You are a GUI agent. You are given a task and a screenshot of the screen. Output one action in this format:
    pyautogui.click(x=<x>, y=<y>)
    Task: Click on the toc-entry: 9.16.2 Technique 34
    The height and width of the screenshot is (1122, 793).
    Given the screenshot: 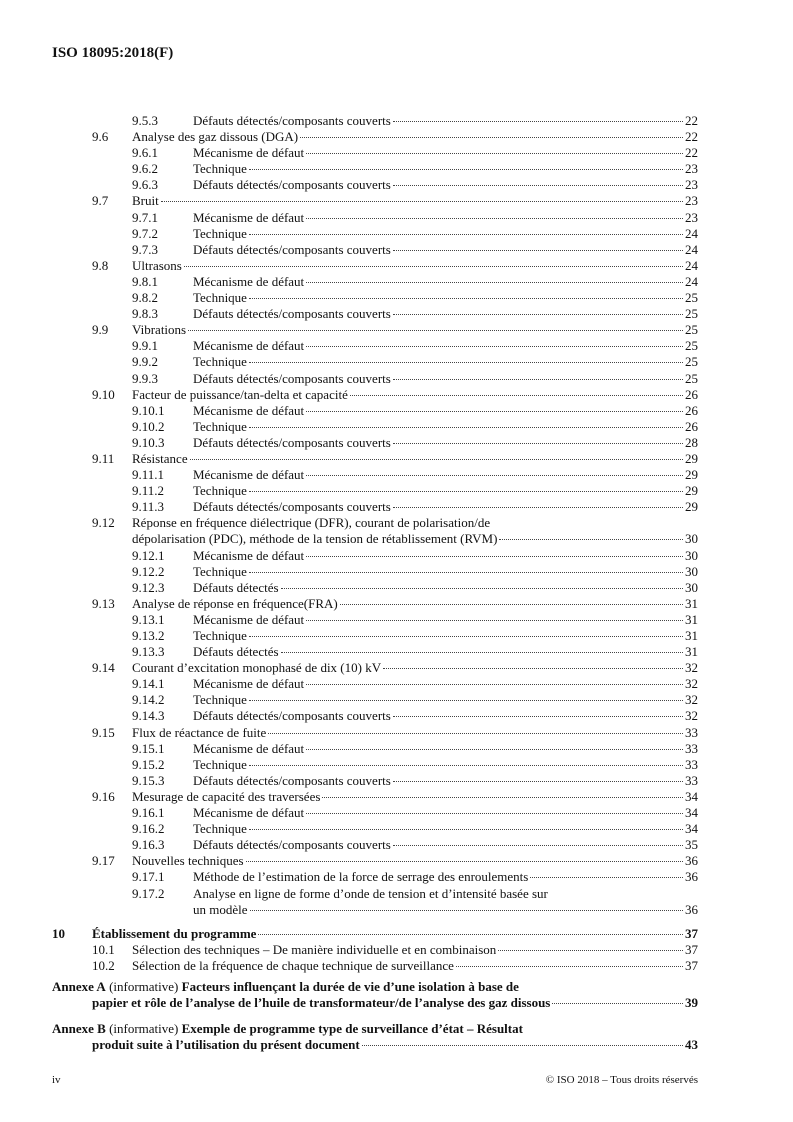 What is the action you would take?
    pyautogui.click(x=375, y=829)
    